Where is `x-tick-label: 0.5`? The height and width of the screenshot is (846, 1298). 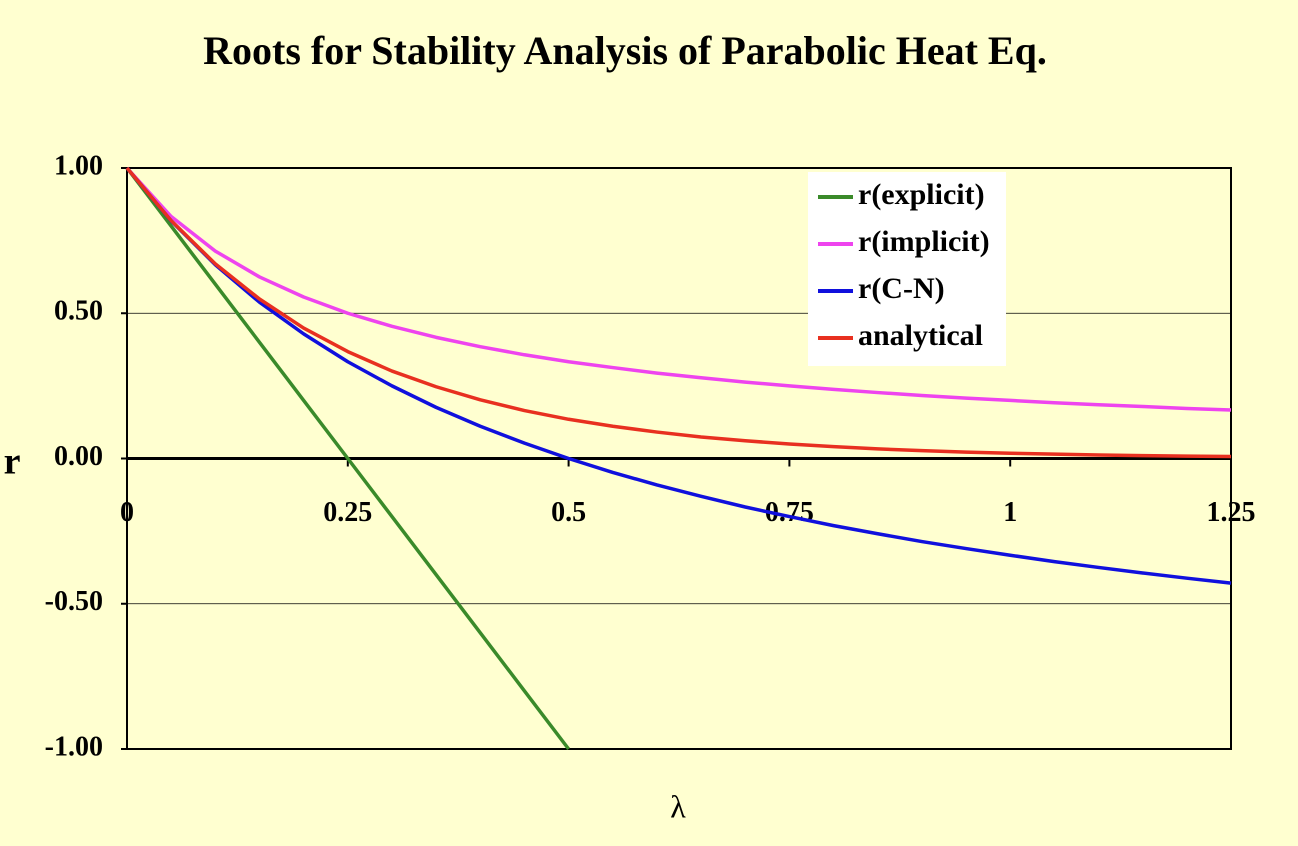 x-tick-label: 0.5 is located at coordinates (568, 512).